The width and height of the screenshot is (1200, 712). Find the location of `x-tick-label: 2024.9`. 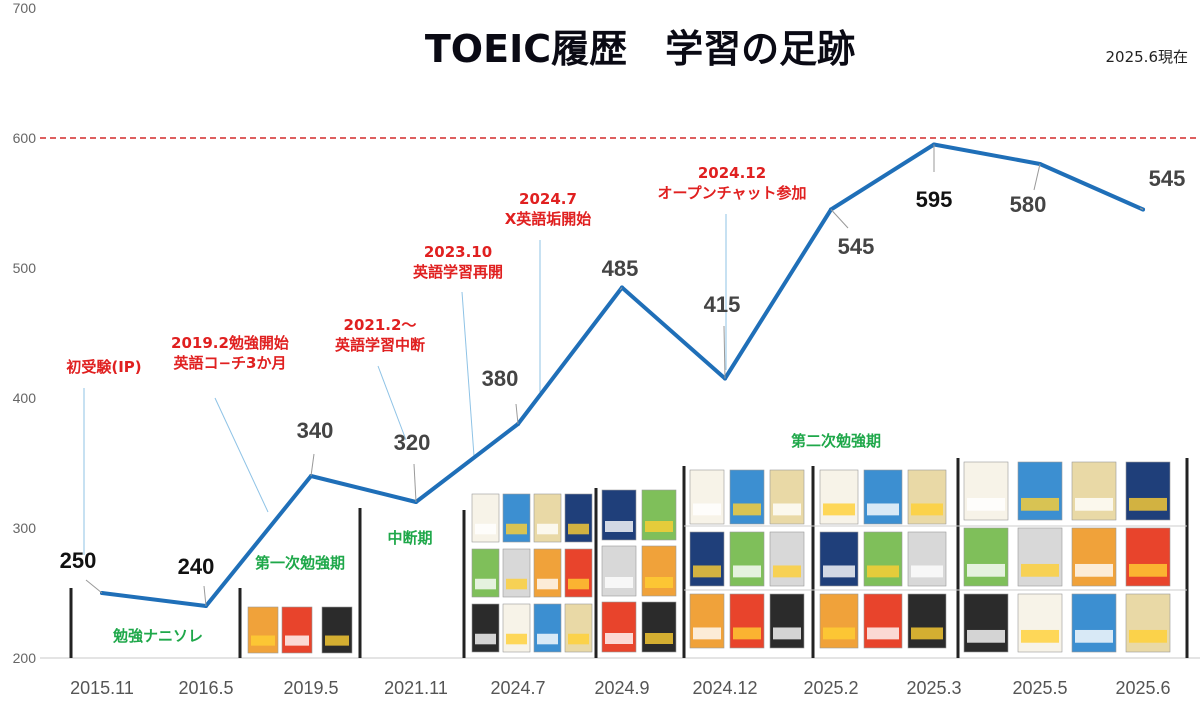

x-tick-label: 2024.9 is located at coordinates (621, 688).